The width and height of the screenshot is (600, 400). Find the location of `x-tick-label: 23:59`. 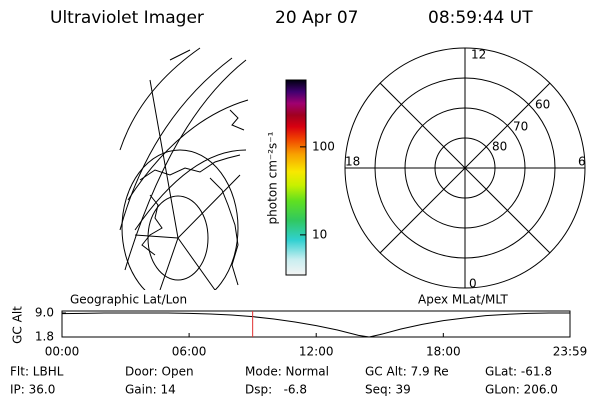

x-tick-label: 23:59 is located at coordinates (570, 352).